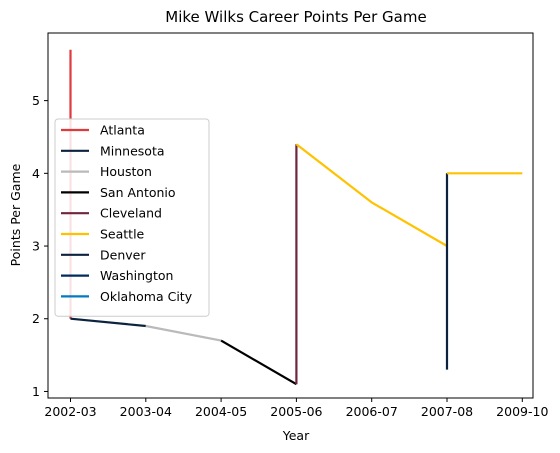 The image size is (560, 453). What do you see at coordinates (122, 234) in the screenshot?
I see `legend-label-seattle: Seattle` at bounding box center [122, 234].